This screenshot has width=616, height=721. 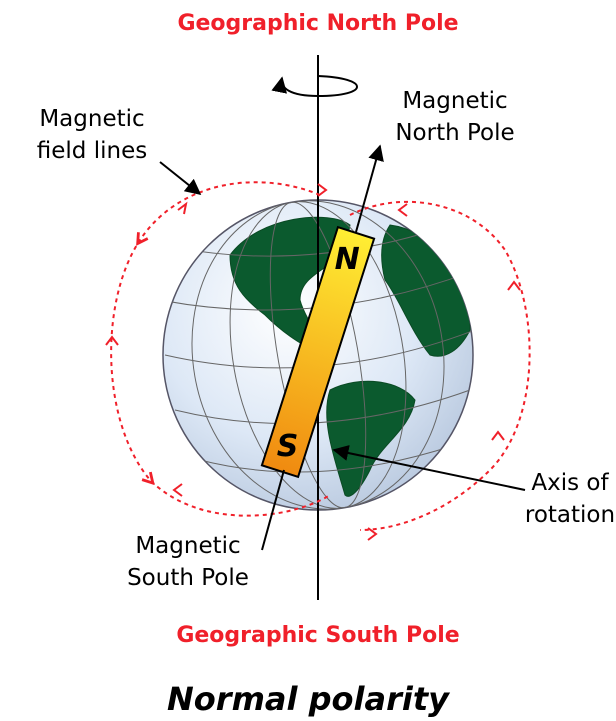 I want to click on caption: Normal polarity, so click(x=308, y=699).